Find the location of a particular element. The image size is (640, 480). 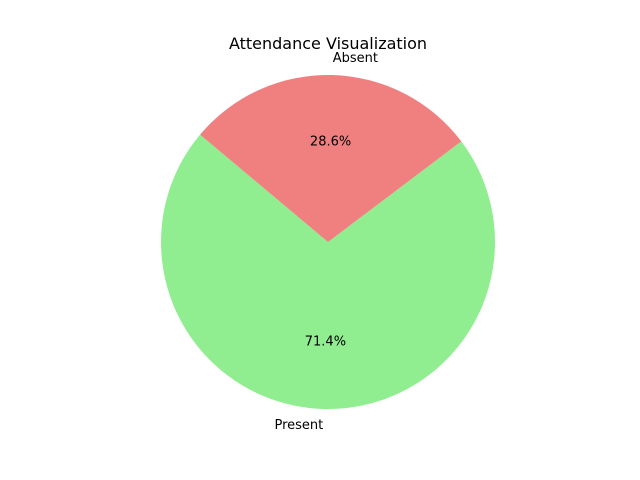

pie-labels: Present 71.4% Absent 28.6% is located at coordinates (326, 242).